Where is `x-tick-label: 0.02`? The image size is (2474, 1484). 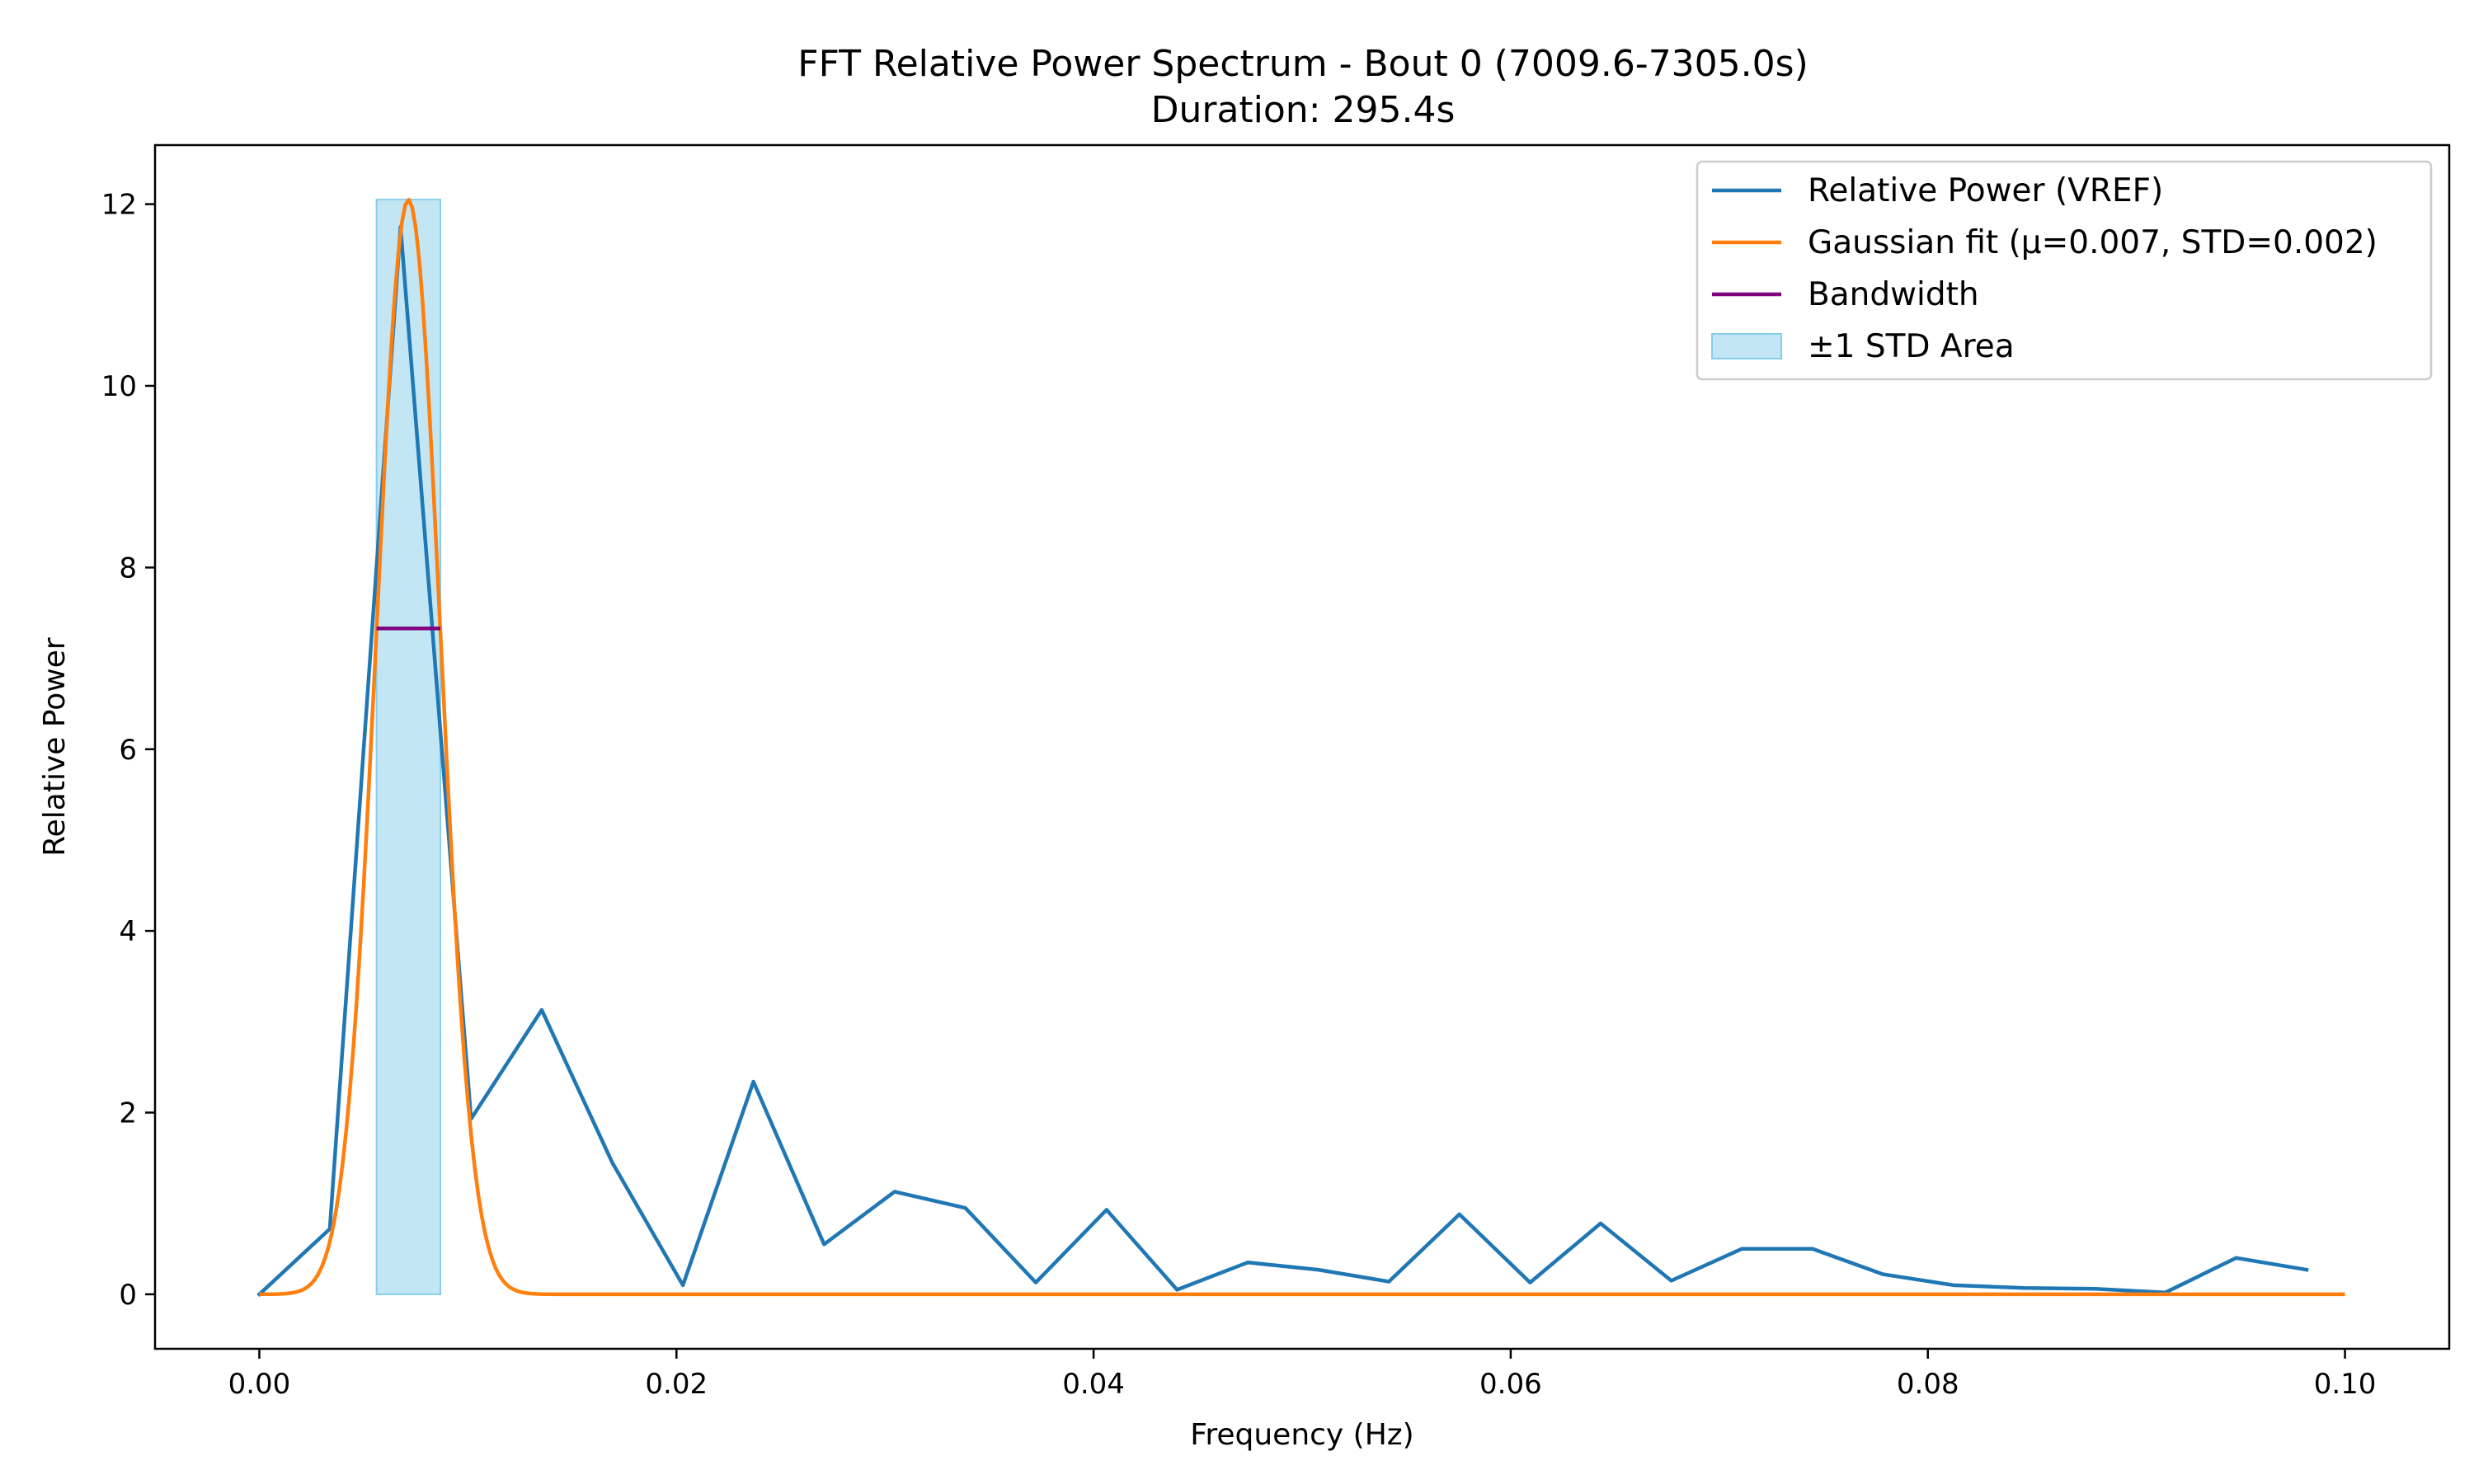
x-tick-label: 0.02 is located at coordinates (676, 1384).